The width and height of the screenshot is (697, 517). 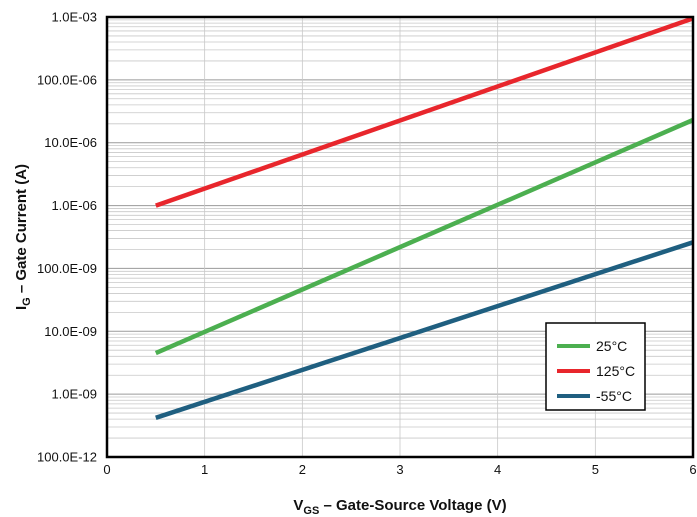 What do you see at coordinates (106, 469) in the screenshot?
I see `x-tick-label: 0` at bounding box center [106, 469].